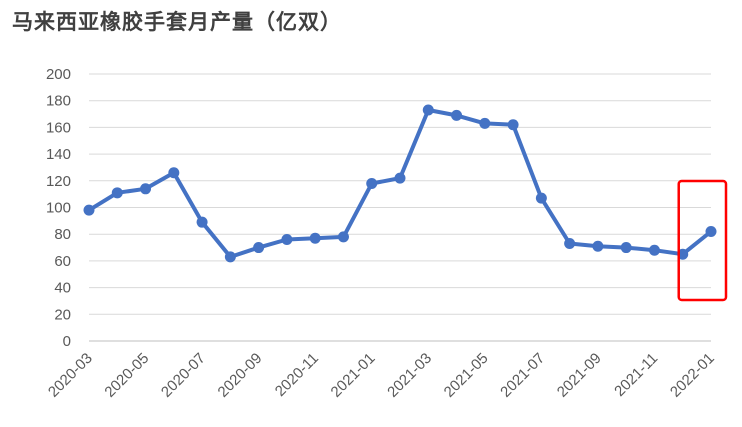 The height and width of the screenshot is (427, 742). I want to click on y-tick-label: 120, so click(58, 181).